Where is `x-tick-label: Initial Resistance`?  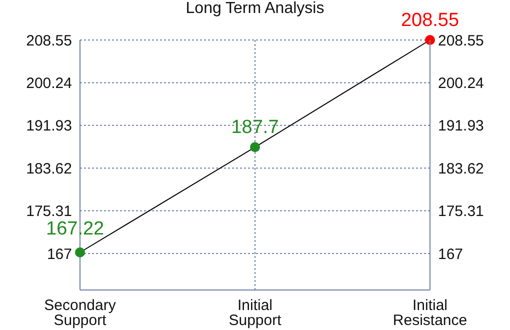 x-tick-label: Initial Resistance is located at coordinates (430, 313).